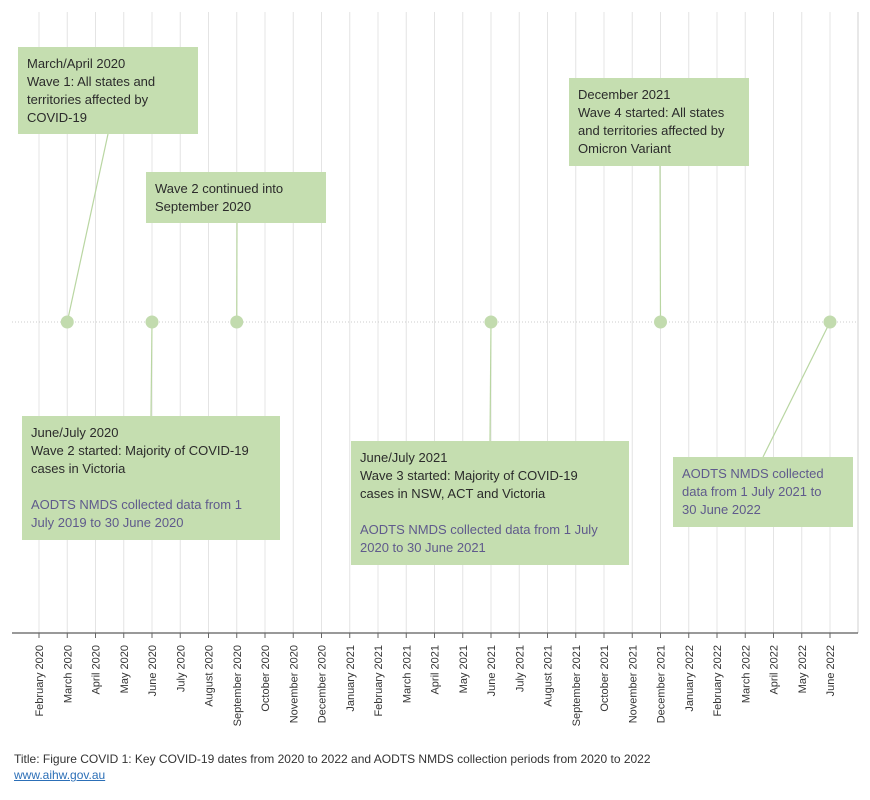 Image resolution: width=870 pixels, height=800 pixels. What do you see at coordinates (219, 188) in the screenshot?
I see `event-text-line: Wave 2 continued into` at bounding box center [219, 188].